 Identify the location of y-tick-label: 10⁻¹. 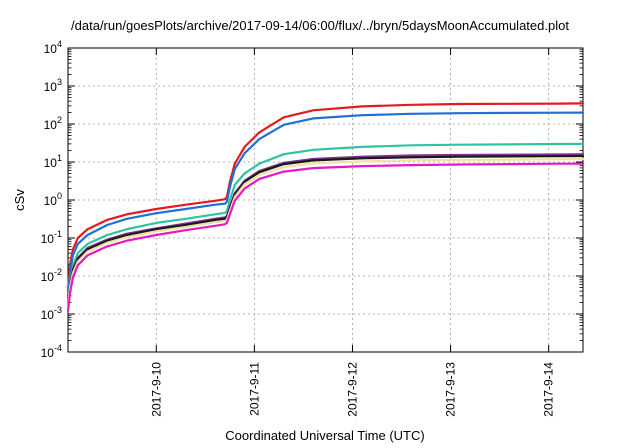
(51, 237).